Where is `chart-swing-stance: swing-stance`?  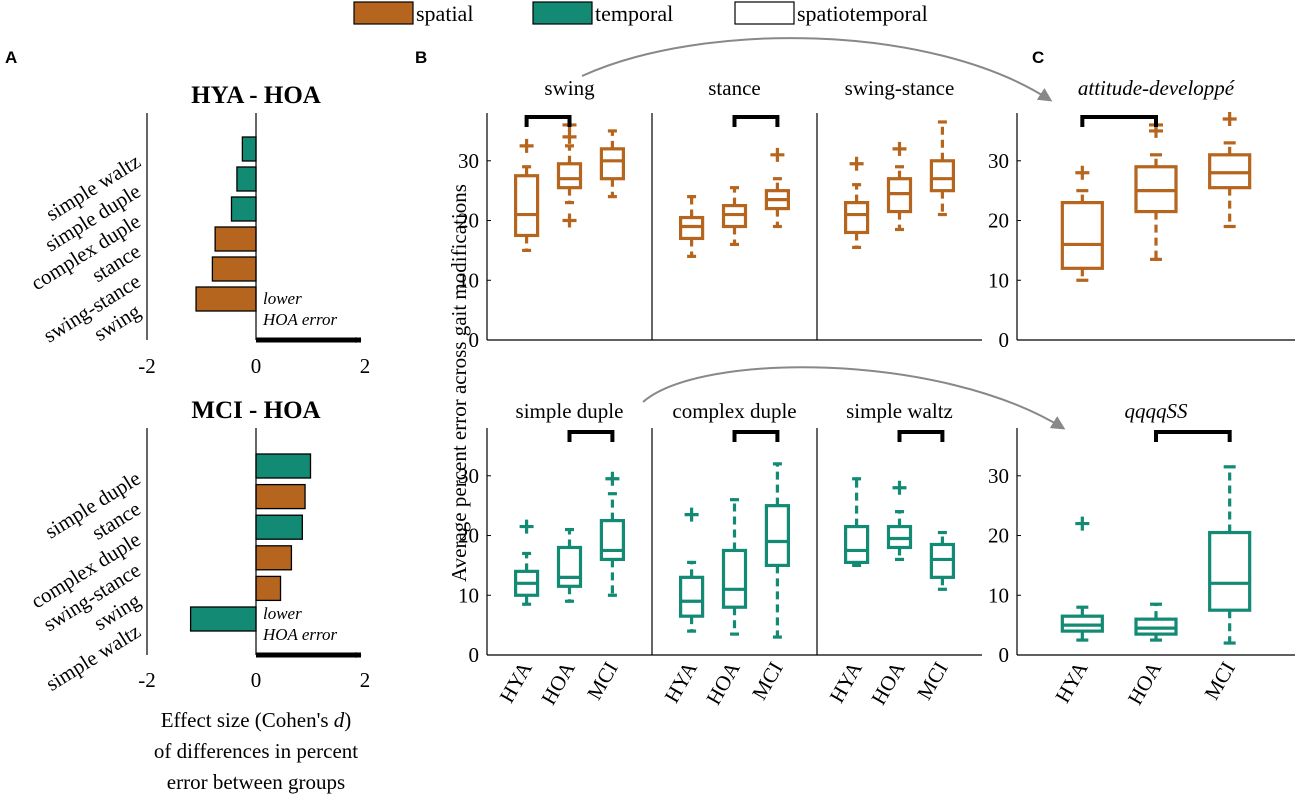 chart-swing-stance: swing-stance is located at coordinates (899, 208).